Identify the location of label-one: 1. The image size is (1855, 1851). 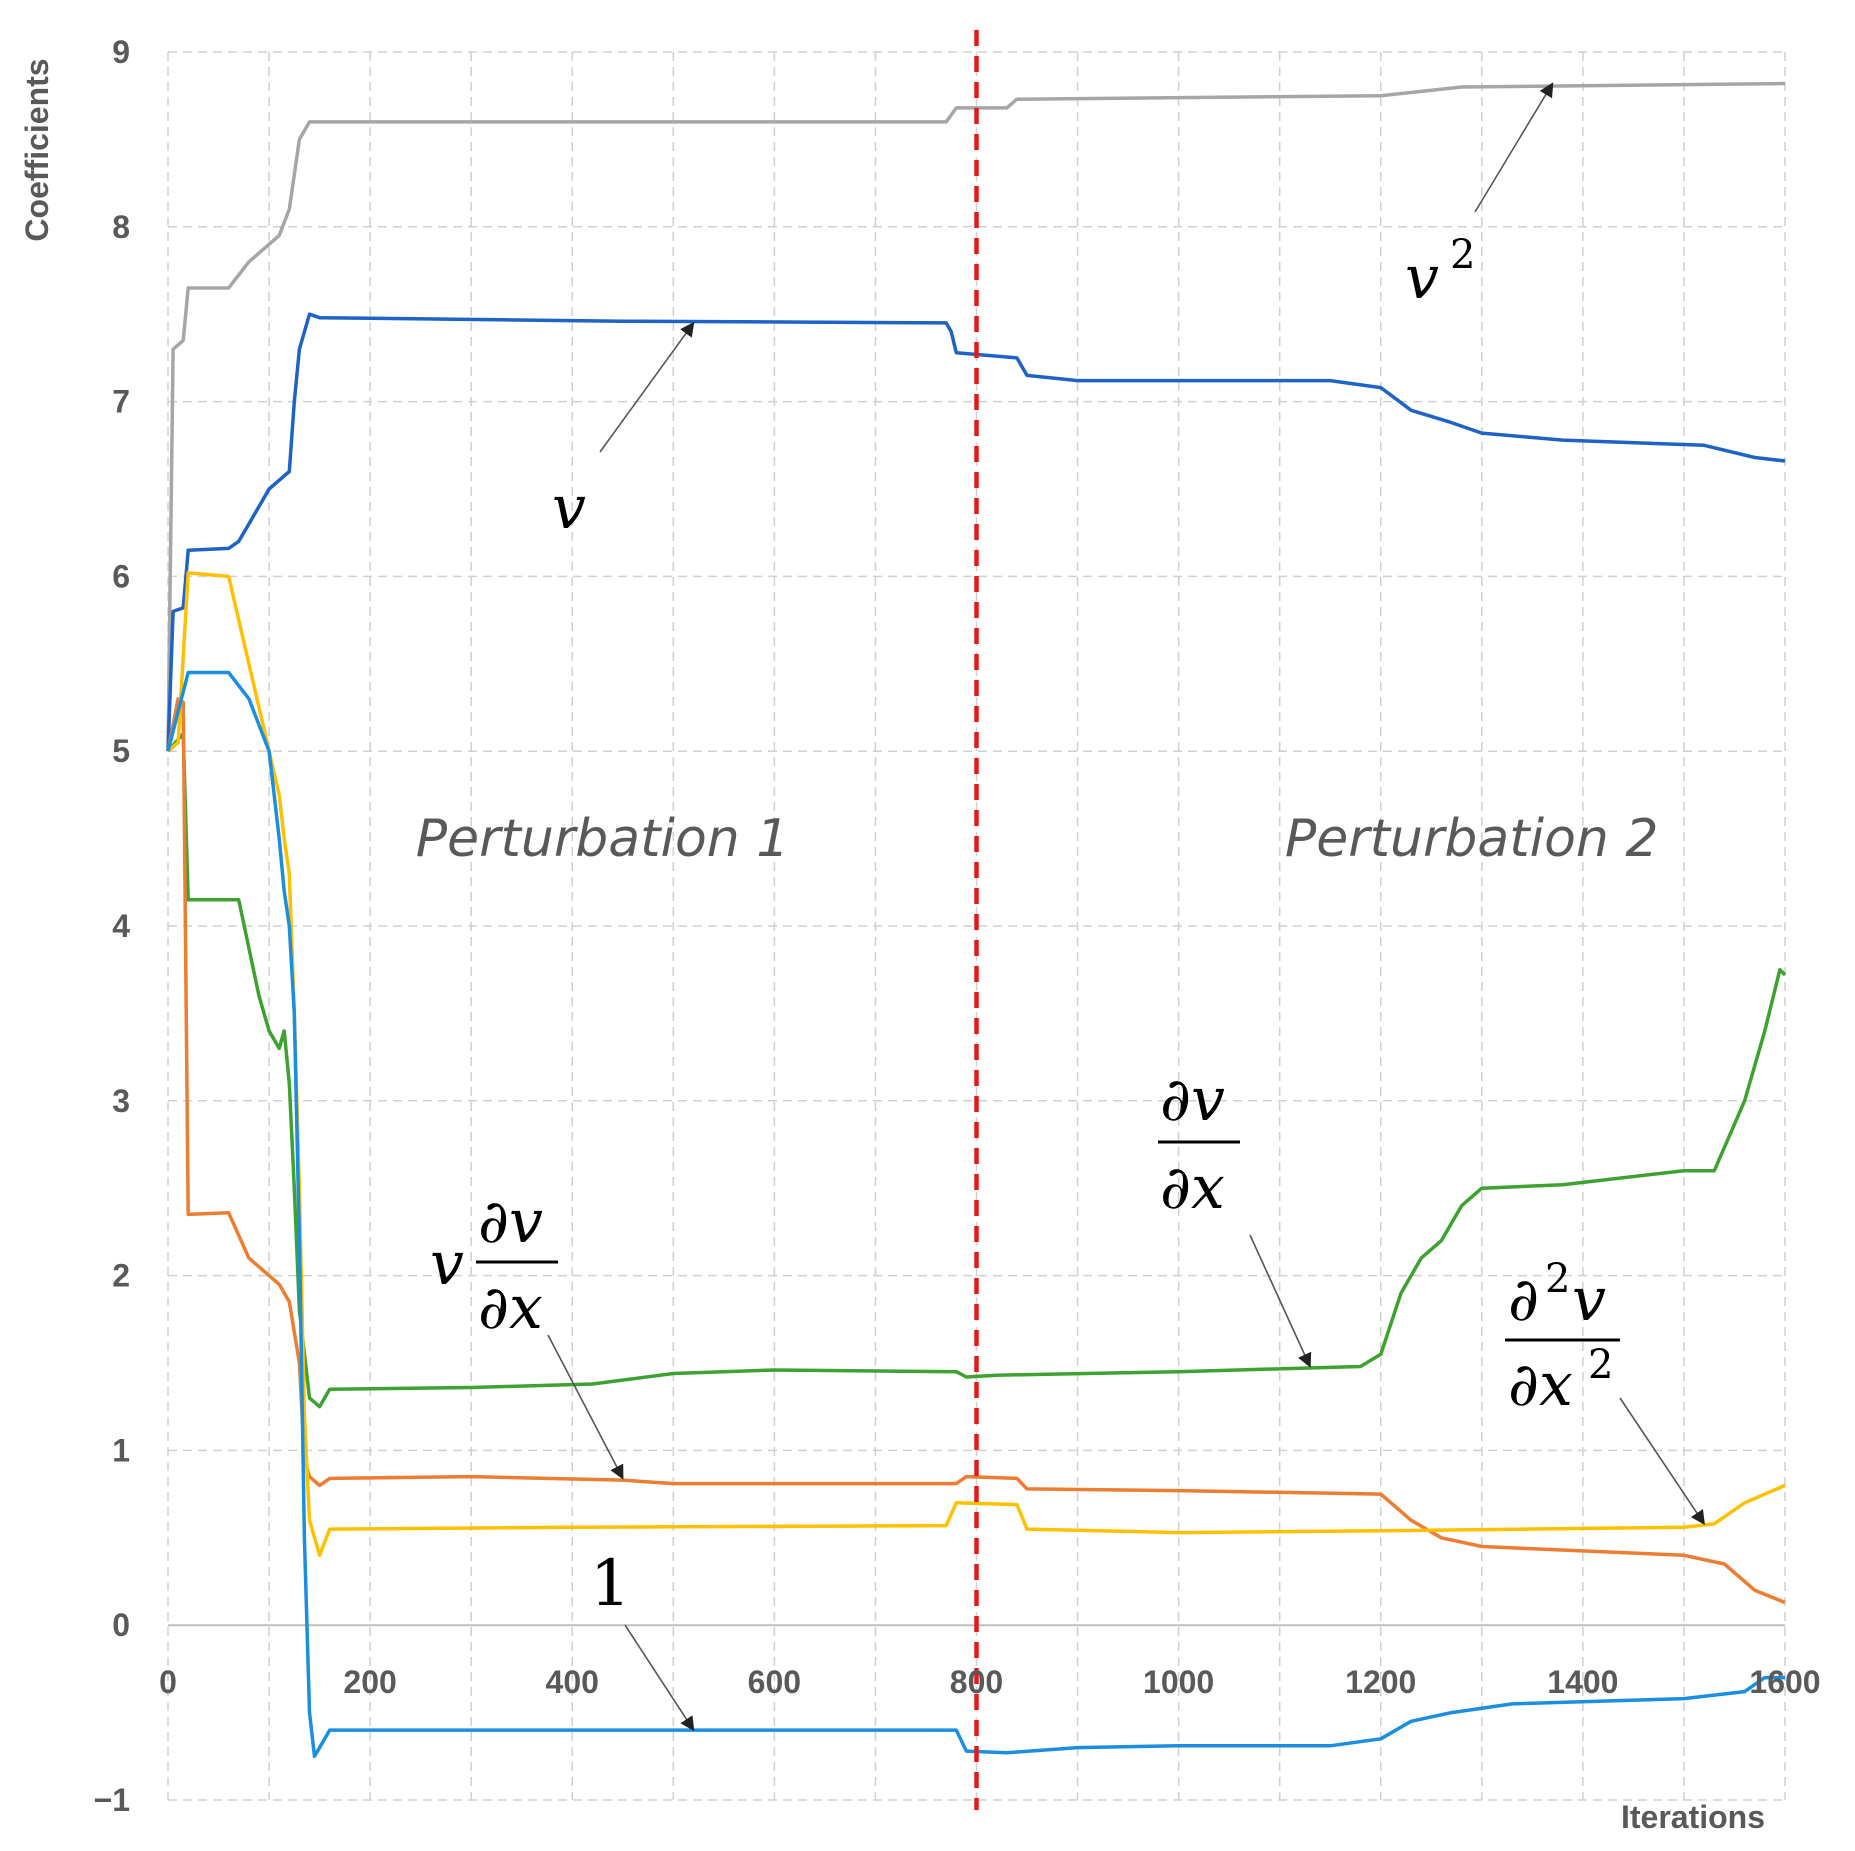
(610, 1584).